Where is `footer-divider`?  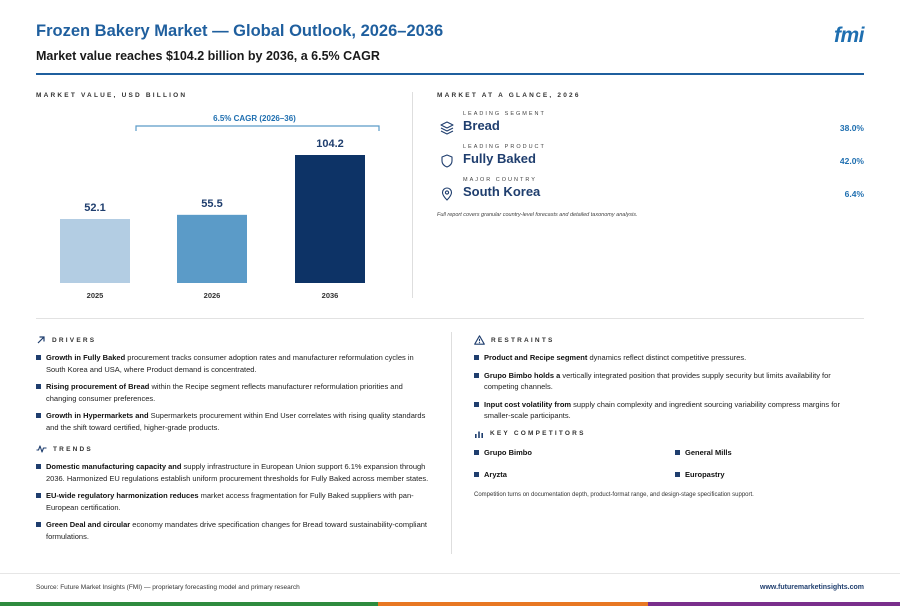 footer-divider is located at coordinates (450, 573).